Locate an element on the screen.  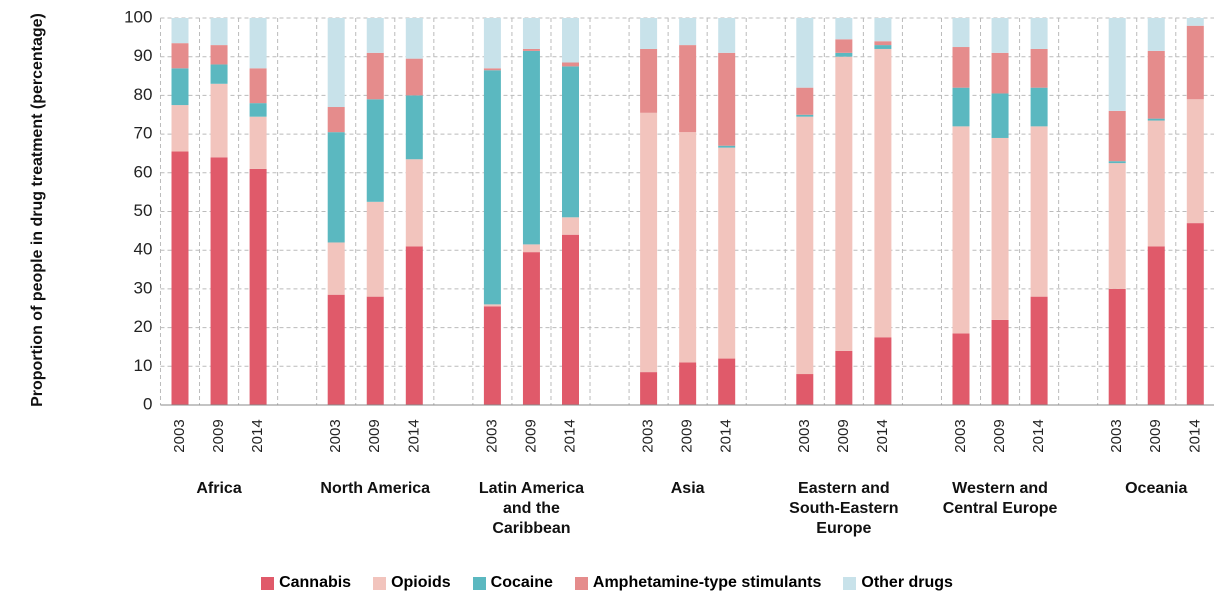
legend-label: Amphetamine-type stimulants is located at coordinates (707, 582).